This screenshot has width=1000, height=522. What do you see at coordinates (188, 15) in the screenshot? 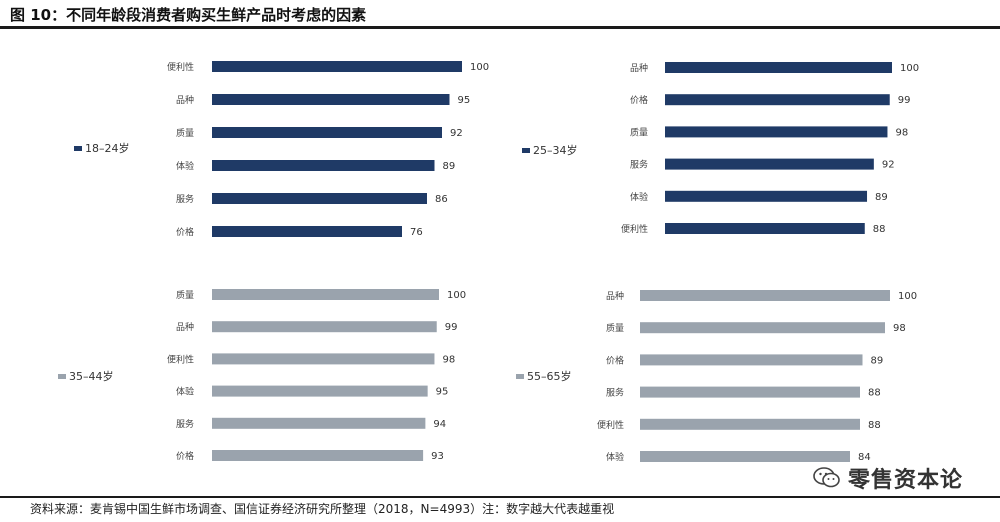
I see `figure-title: 图 10：不同年龄段消费者购买生鲜产品时考虑的因素` at bounding box center [188, 15].